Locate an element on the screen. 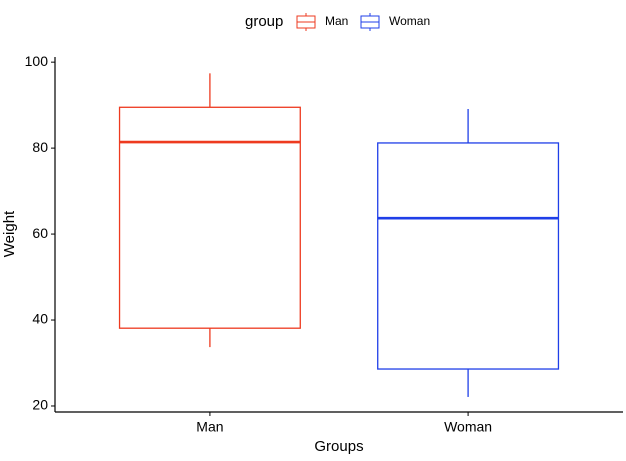 The height and width of the screenshot is (461, 626). y-tick-label: 60 is located at coordinates (40, 233).